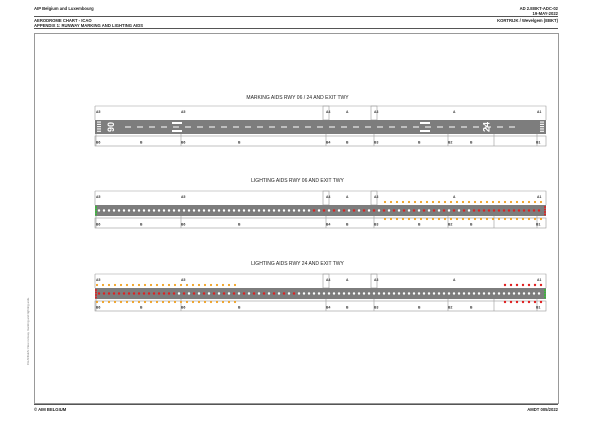 This screenshot has height=421, width=595. What do you see at coordinates (297, 181) in the screenshot?
I see `lighting-rwy06-title: LIGHTING AIDS RWY 06 AND EXIT TWY` at bounding box center [297, 181].